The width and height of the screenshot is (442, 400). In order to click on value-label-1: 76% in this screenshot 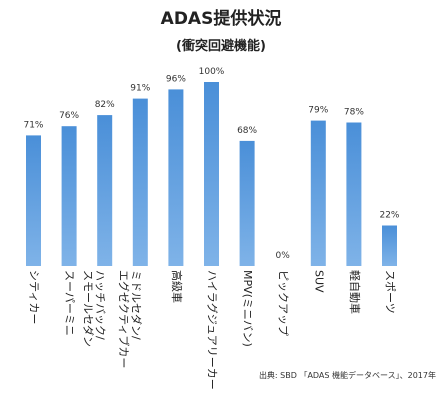, I will do `click(69, 116)`.